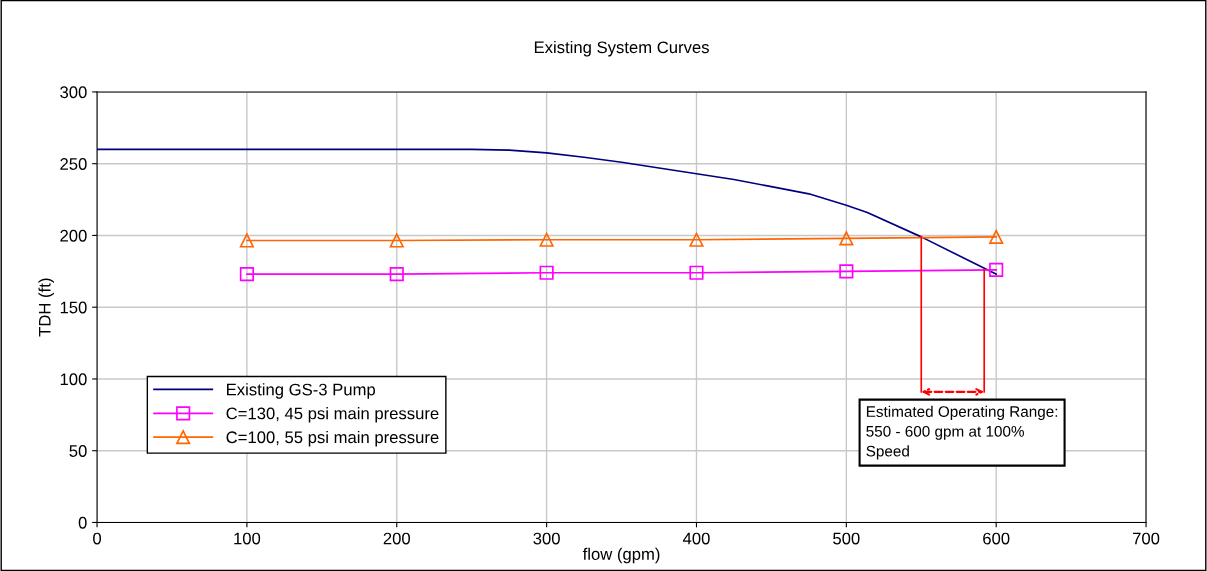 The height and width of the screenshot is (571, 1207). Describe the element at coordinates (397, 538) in the screenshot. I see `x-tick-label: 200` at that location.